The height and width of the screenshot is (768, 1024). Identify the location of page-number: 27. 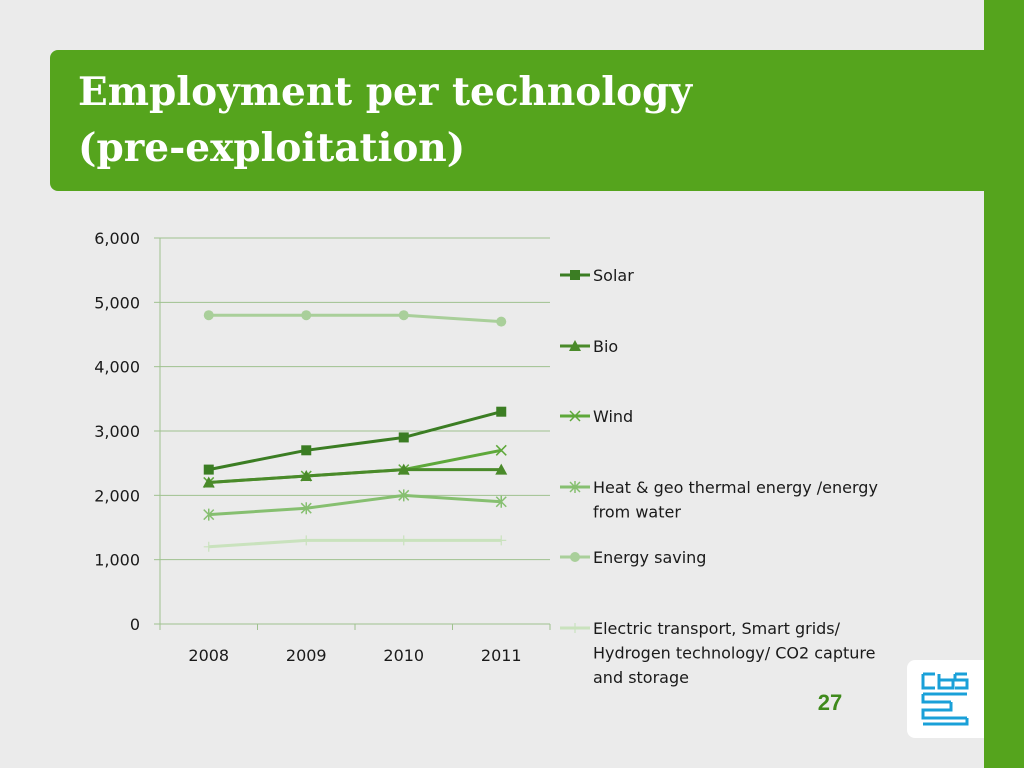
(830, 702).